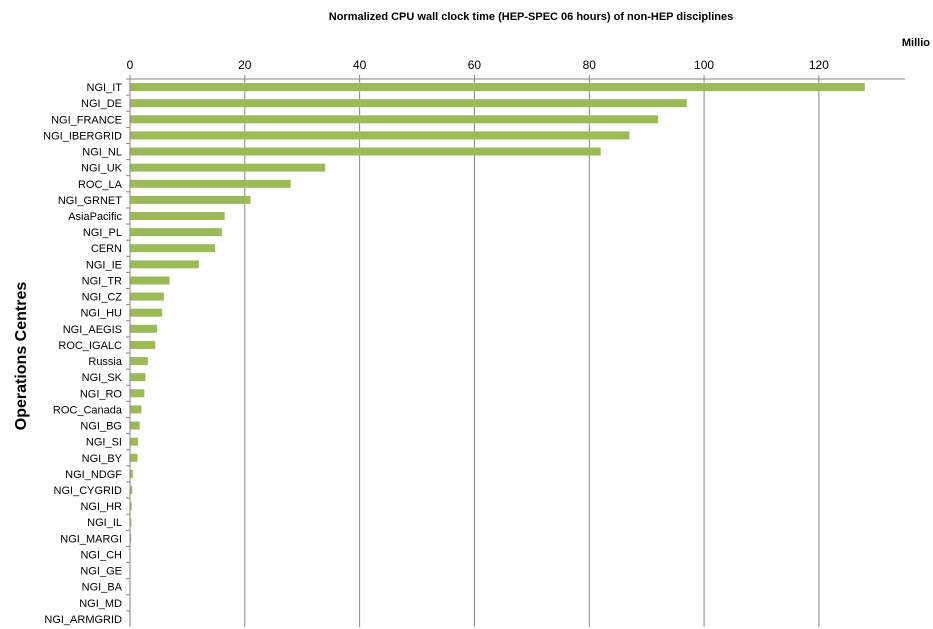  I want to click on category-label: NGI_NDGF, so click(93, 475).